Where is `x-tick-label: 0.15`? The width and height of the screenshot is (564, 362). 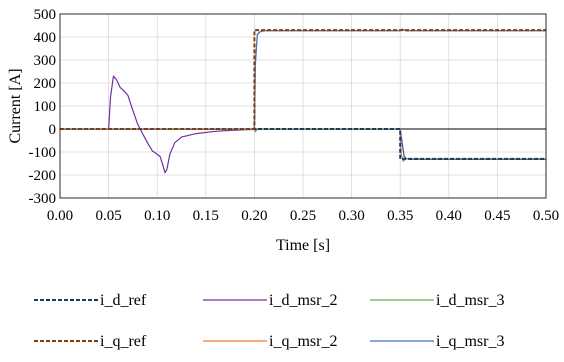
x-tick-label: 0.15 is located at coordinates (206, 216).